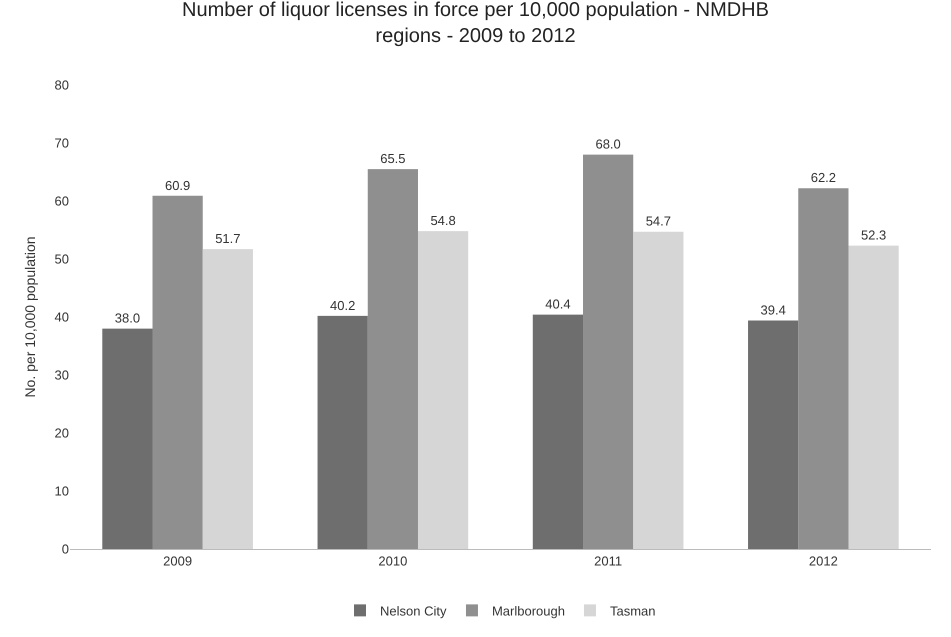 The width and height of the screenshot is (951, 637). Describe the element at coordinates (873, 235) in the screenshot. I see `data-label: 52.3` at that location.